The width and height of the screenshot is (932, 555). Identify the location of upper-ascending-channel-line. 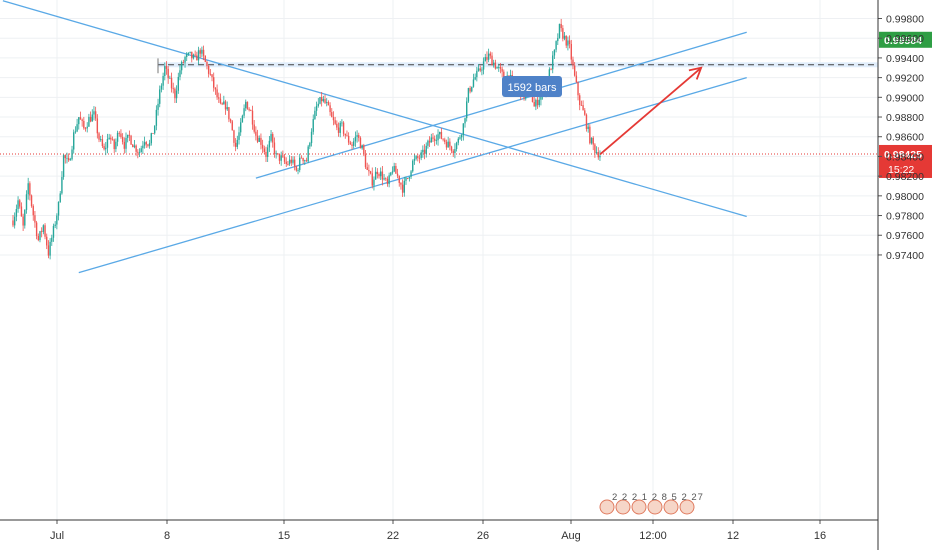
(501, 105).